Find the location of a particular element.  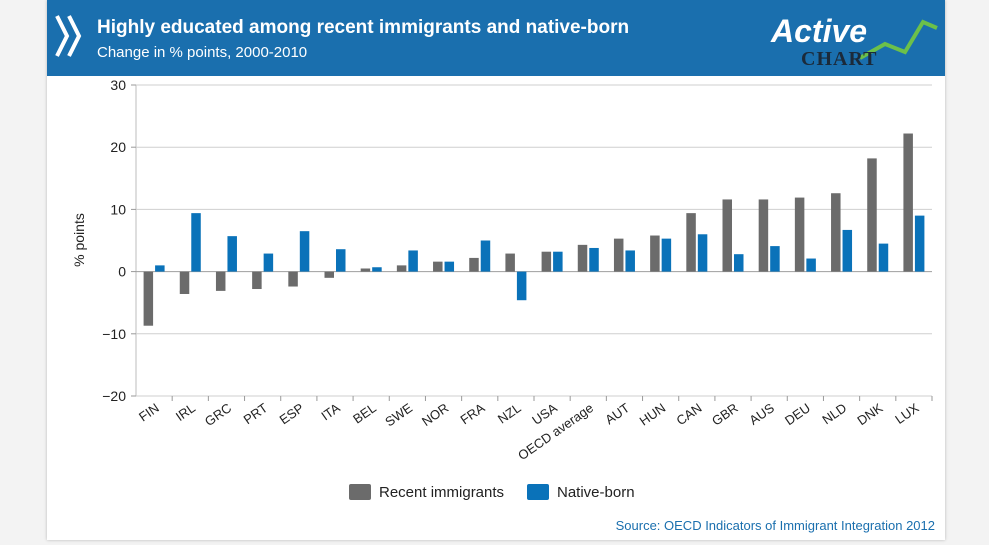

bar-native-born-aus is located at coordinates (775, 259).